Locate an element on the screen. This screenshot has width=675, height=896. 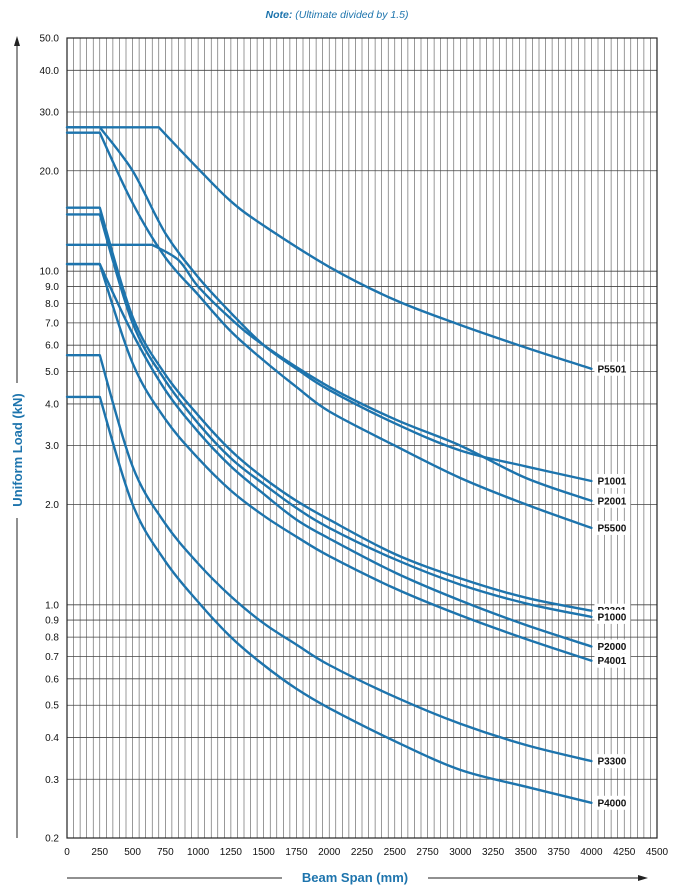
y-axis-title-bg is located at coordinates (17, 450).